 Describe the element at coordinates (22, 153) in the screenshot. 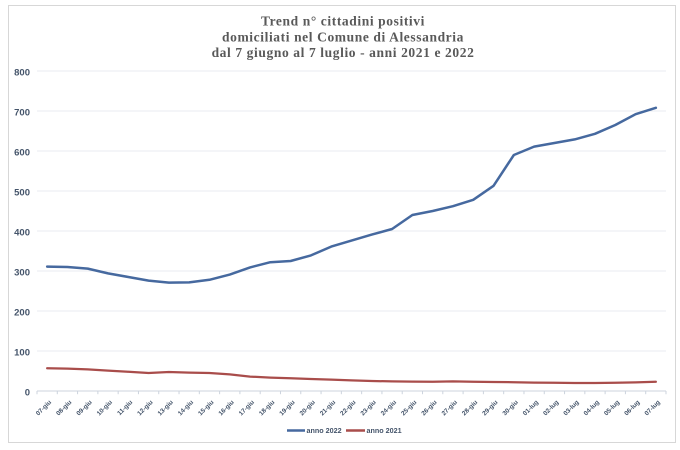

I see `svg-text: 600` at that location.